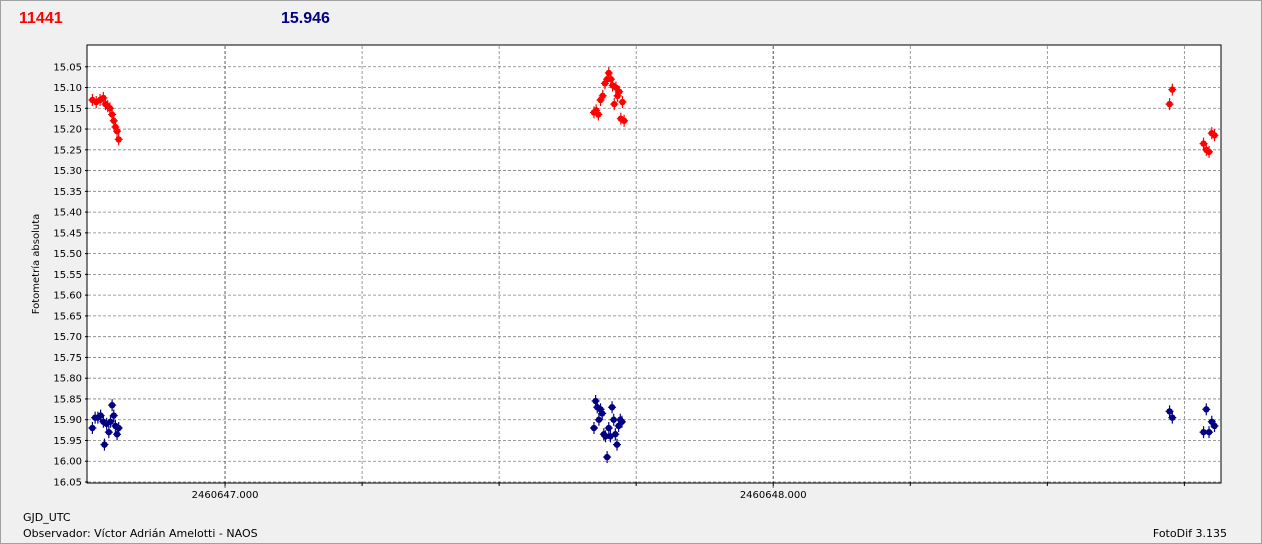 This screenshot has height=544, width=1262. Describe the element at coordinates (67, 171) in the screenshot. I see `y-tick-label-5: 15.30` at that location.